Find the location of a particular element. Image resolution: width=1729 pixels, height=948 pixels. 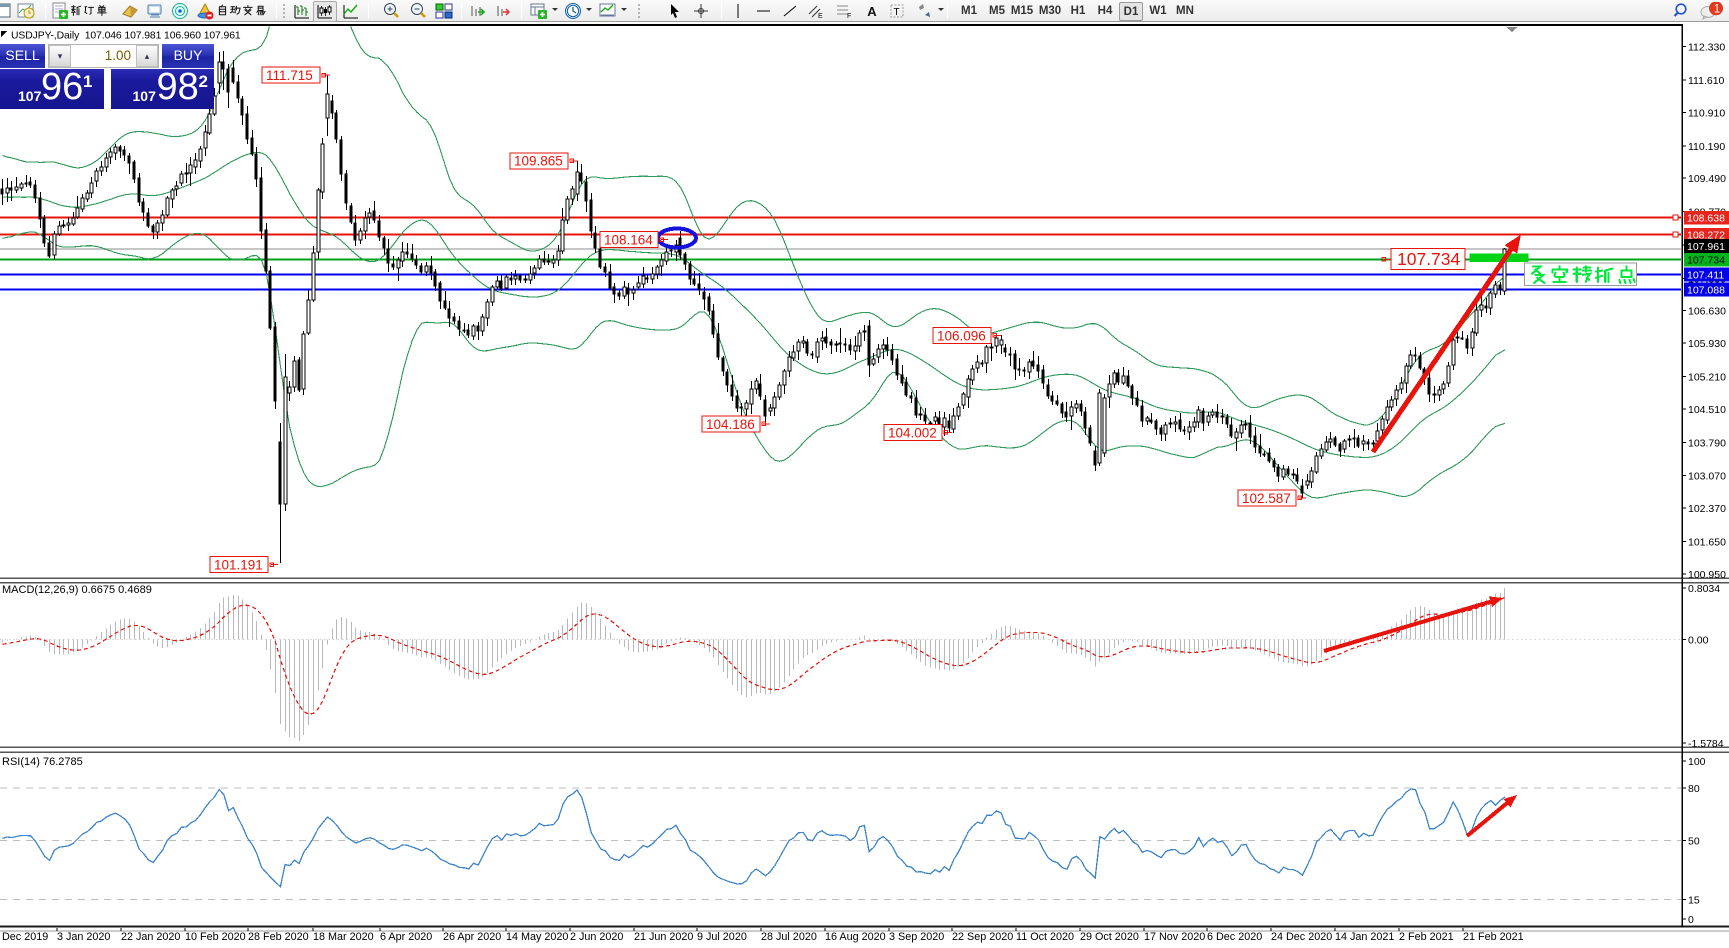

svg-text: 26 Apr 2020 is located at coordinates (472, 937).